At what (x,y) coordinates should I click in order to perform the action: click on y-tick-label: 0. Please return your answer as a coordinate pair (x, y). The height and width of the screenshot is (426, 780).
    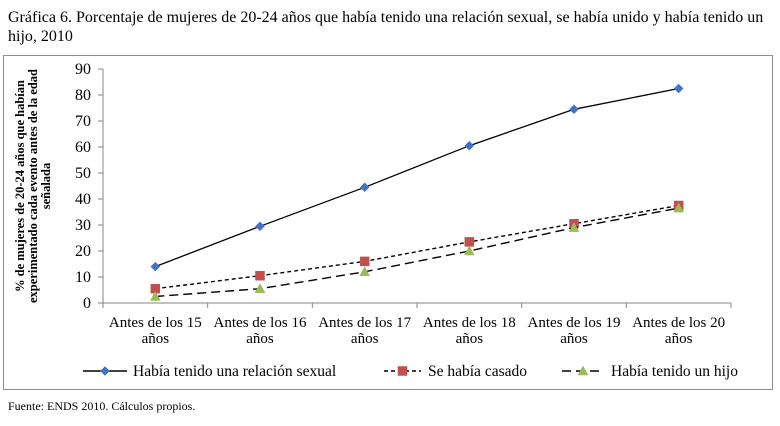
    Looking at the image, I should click on (87, 303).